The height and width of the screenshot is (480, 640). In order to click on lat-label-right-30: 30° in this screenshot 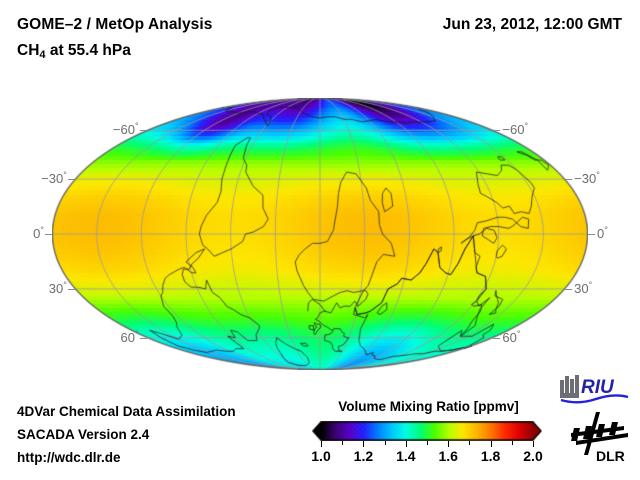, I will do `click(583, 288)`.